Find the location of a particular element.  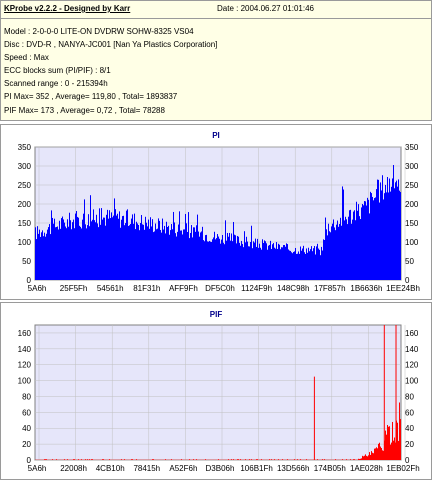

y-tick-label-right: 20 is located at coordinates (409, 444).